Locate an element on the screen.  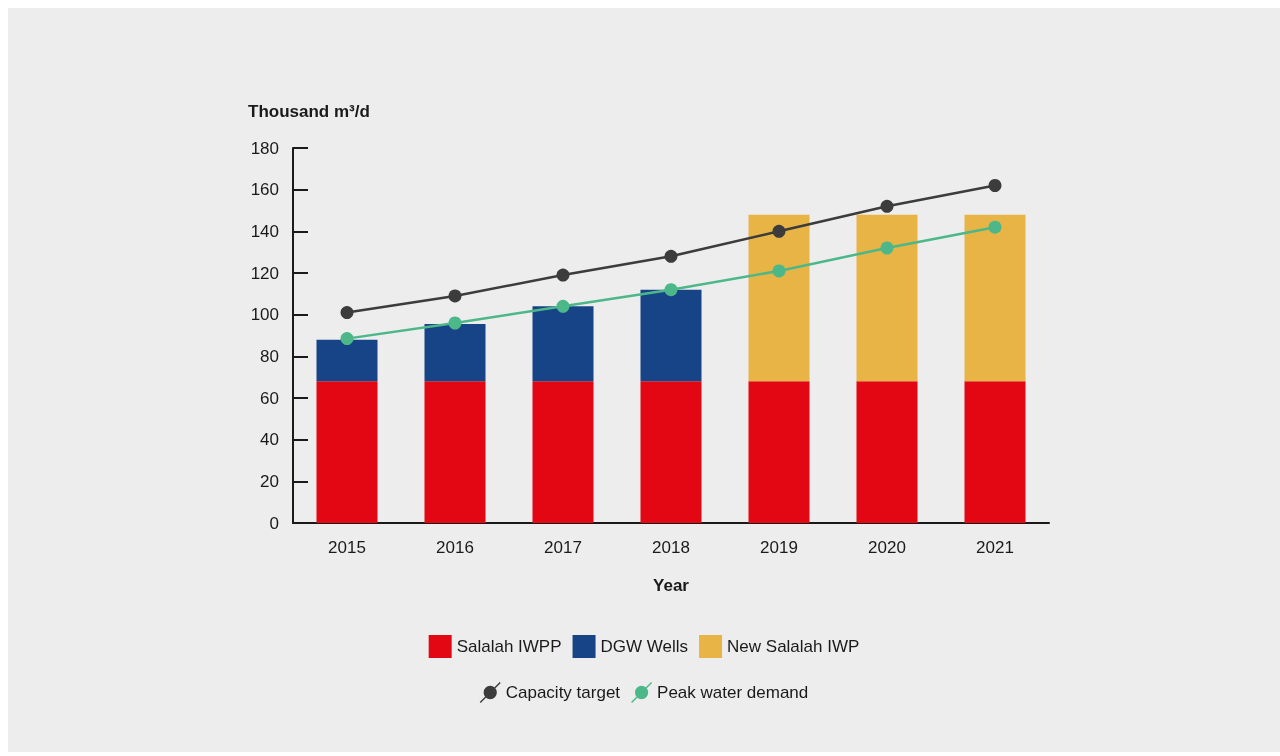
legend-label: DGW Wells is located at coordinates (644, 646).